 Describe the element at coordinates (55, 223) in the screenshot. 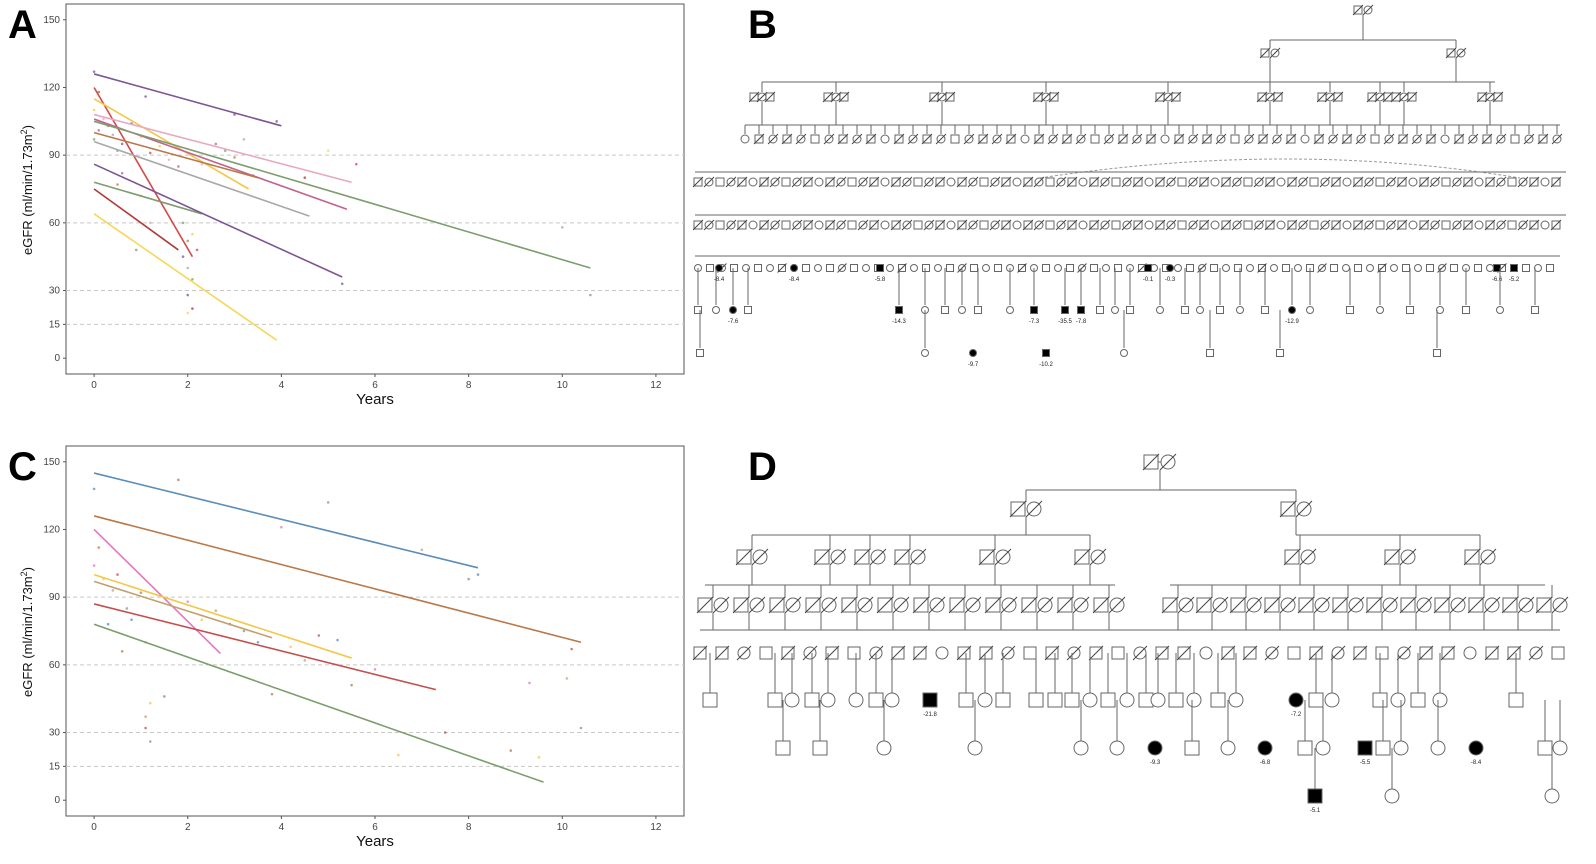

I see `y-tick-label: 60` at that location.